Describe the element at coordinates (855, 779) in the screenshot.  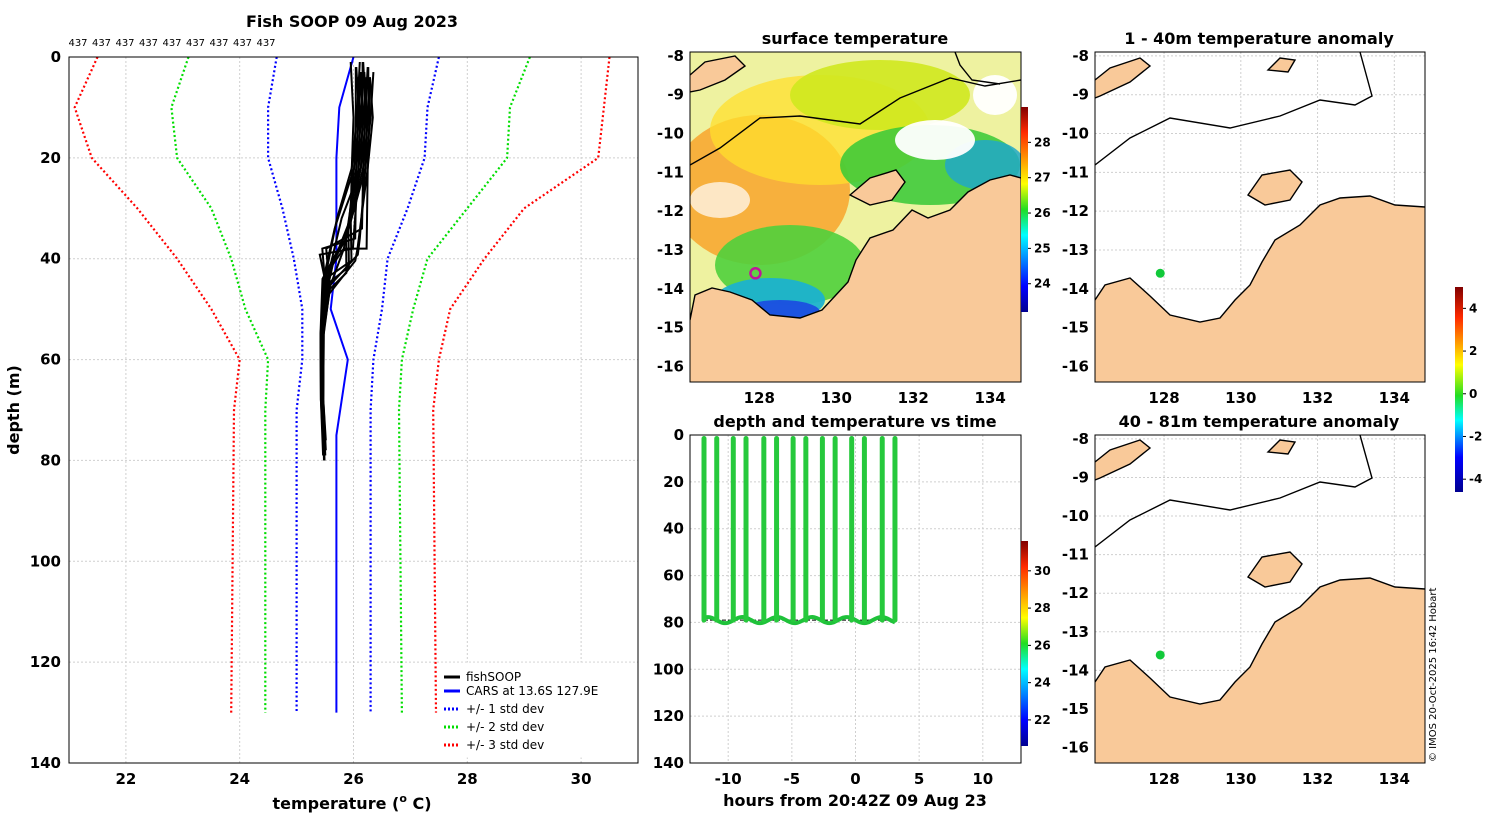
I see `depth-time-xtick-label: 0` at that location.